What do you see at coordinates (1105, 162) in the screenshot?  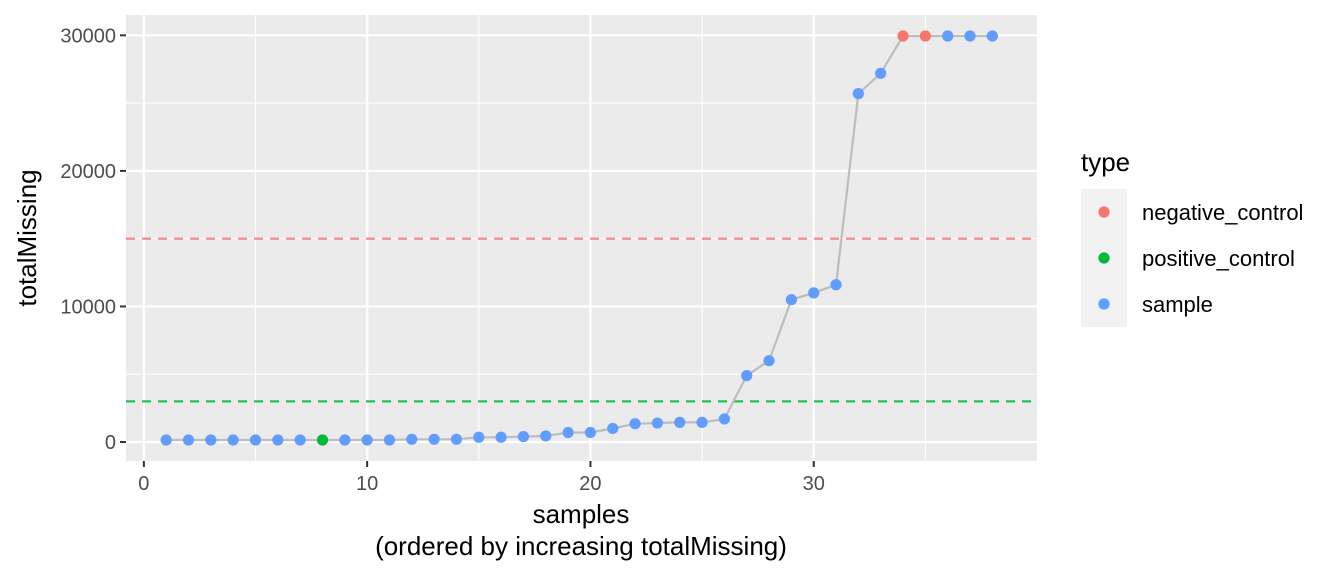 I see `legend-title: type` at bounding box center [1105, 162].